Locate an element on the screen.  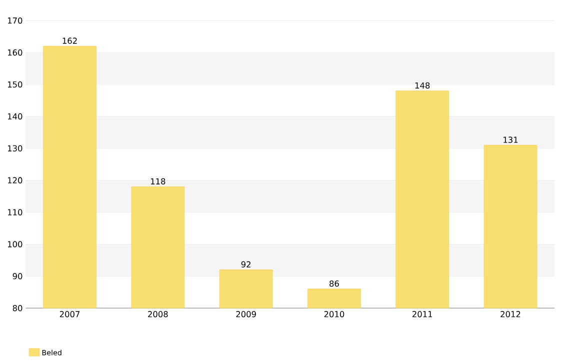
data-label: 118 is located at coordinates (158, 181).